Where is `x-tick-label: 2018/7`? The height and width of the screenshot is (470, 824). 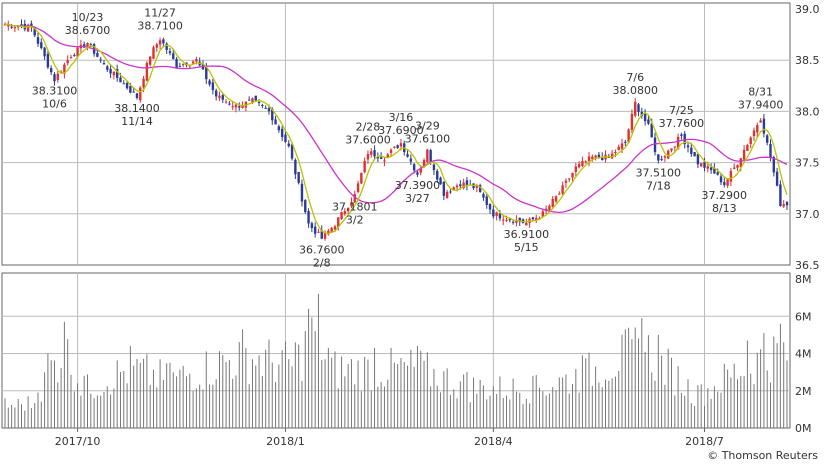 x-tick-label: 2018/7 is located at coordinates (704, 441).